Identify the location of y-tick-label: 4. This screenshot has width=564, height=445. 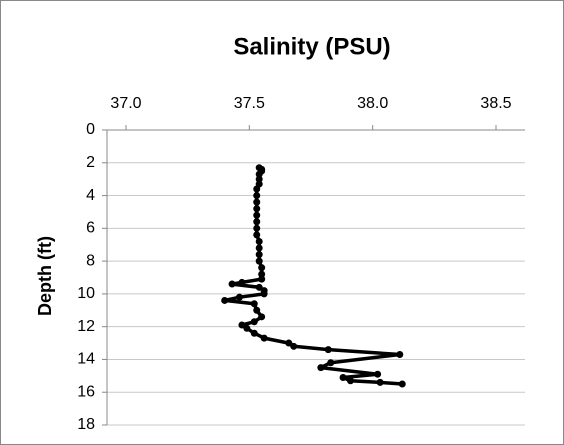
(90, 195).